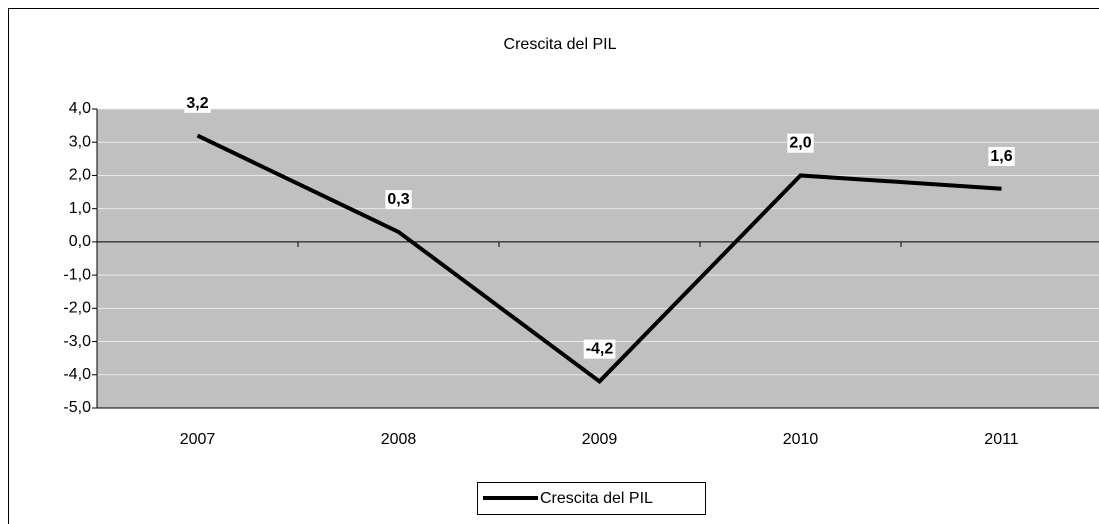  What do you see at coordinates (80, 175) in the screenshot?
I see `y-tick-label: 2,0` at bounding box center [80, 175].